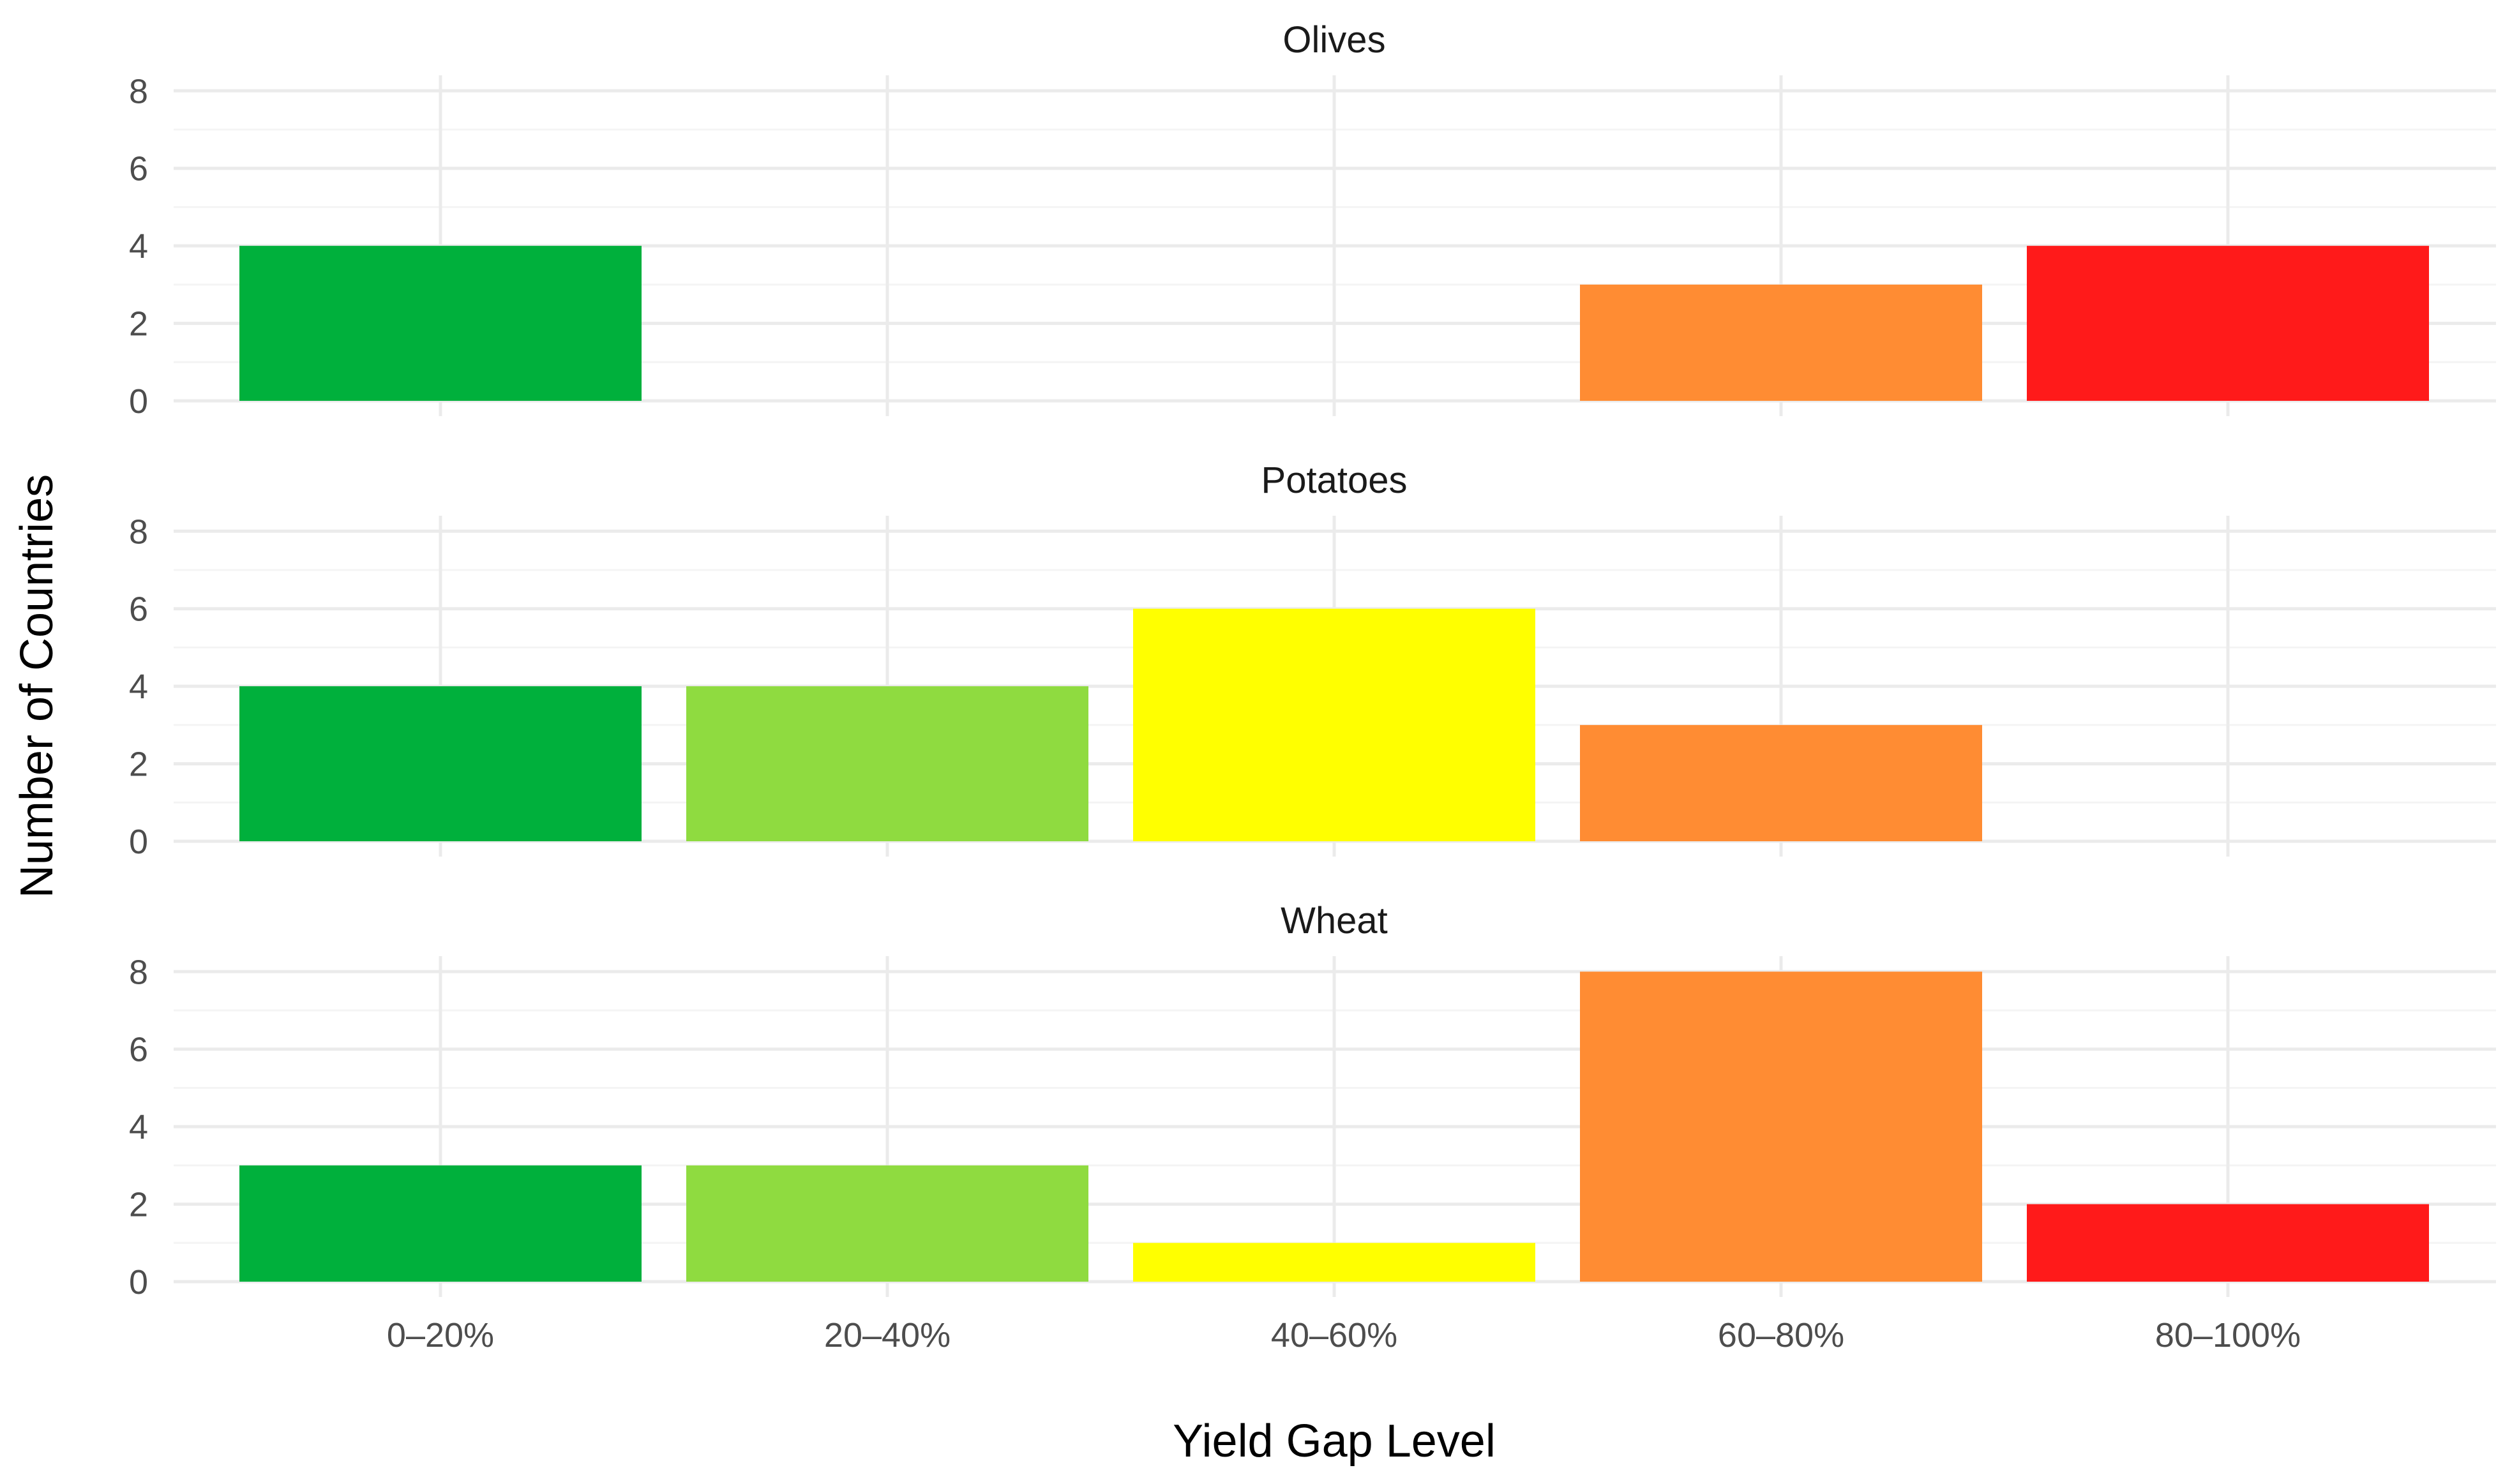  Describe the element at coordinates (1334, 1441) in the screenshot. I see `x-axis-title: Yield Gap Level` at that location.